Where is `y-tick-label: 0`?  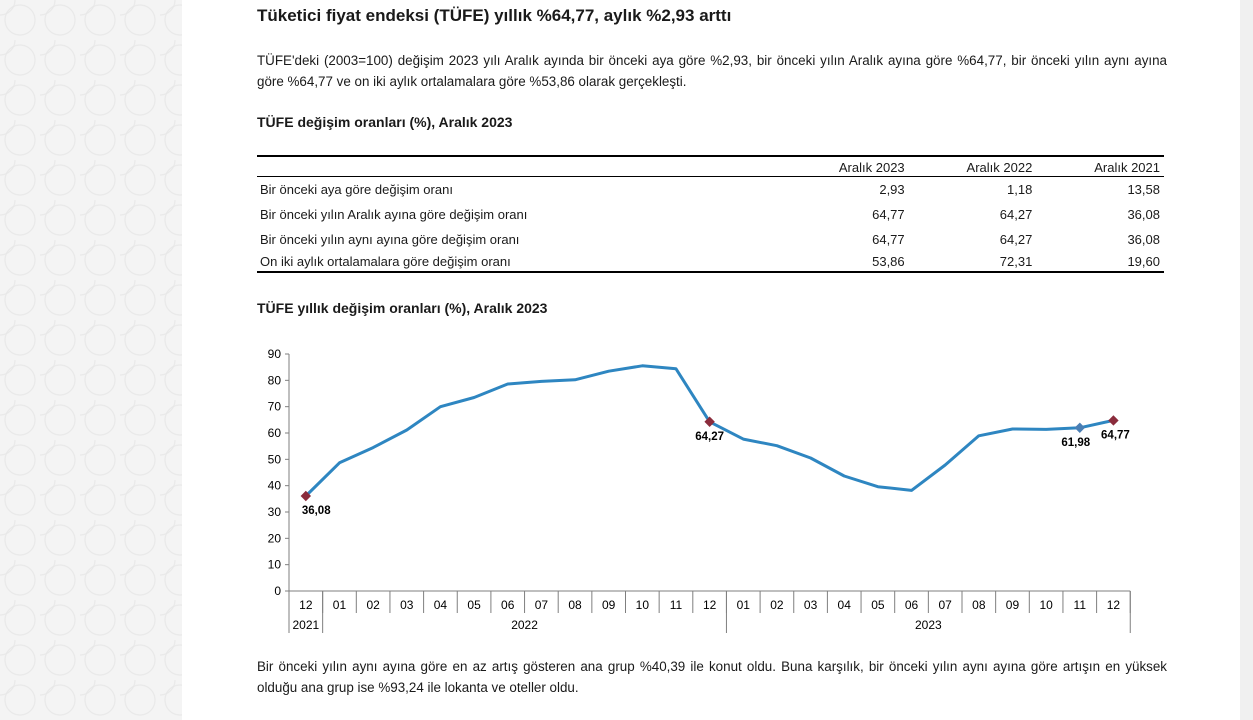 y-tick-label: 0 is located at coordinates (277, 591).